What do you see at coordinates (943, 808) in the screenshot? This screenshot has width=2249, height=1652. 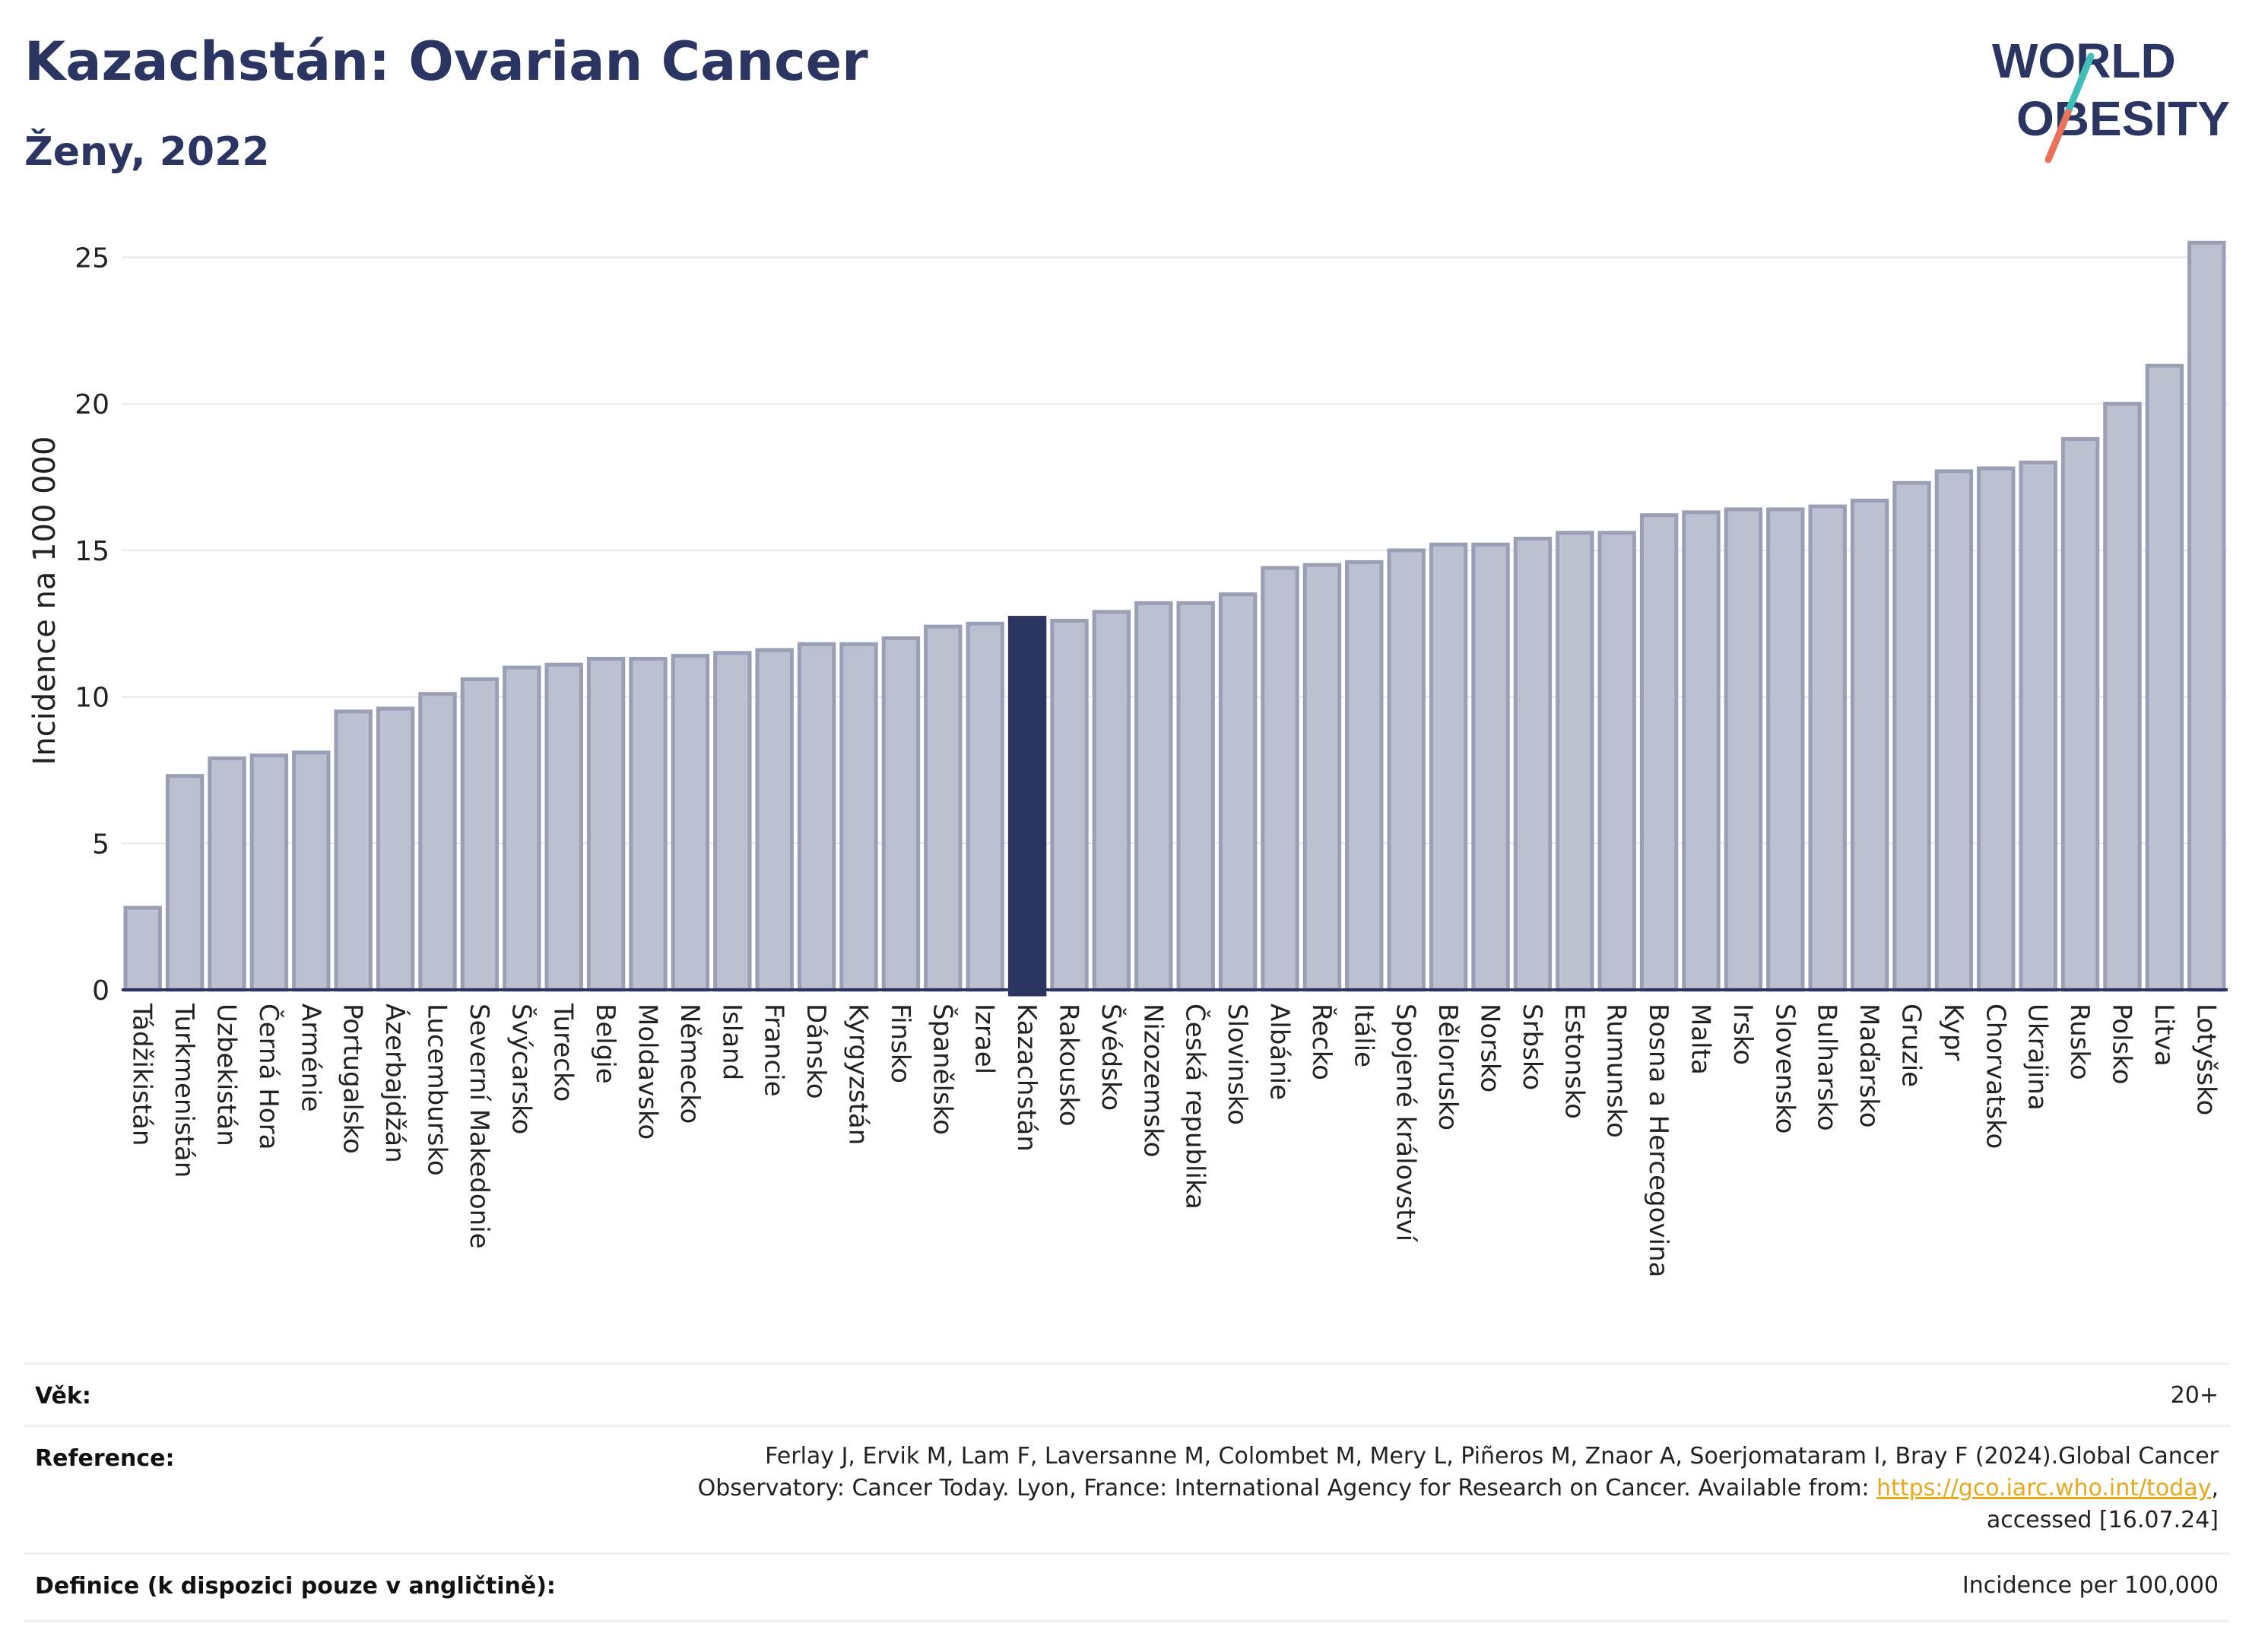 I see `bar-Španělsko` at bounding box center [943, 808].